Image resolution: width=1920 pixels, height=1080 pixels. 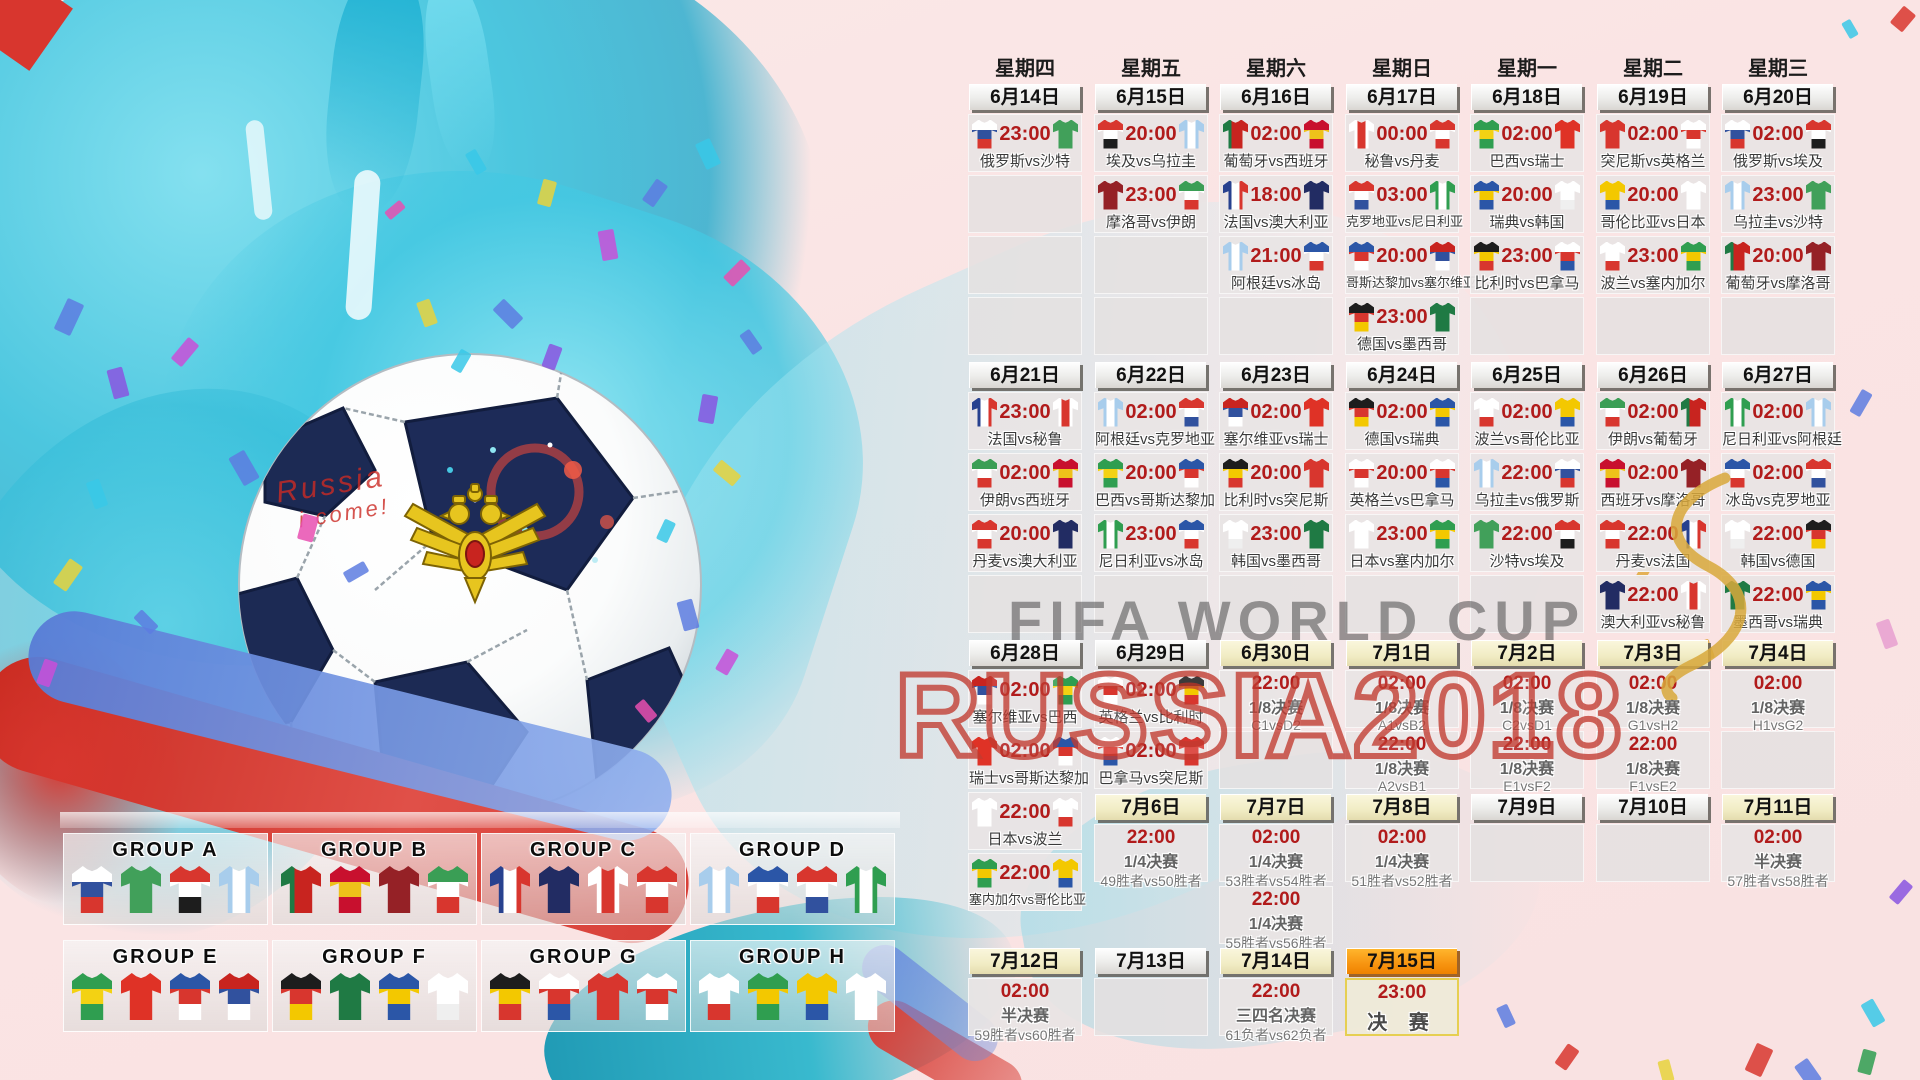 I want to click on group-box: GROUP H, so click(x=792, y=986).